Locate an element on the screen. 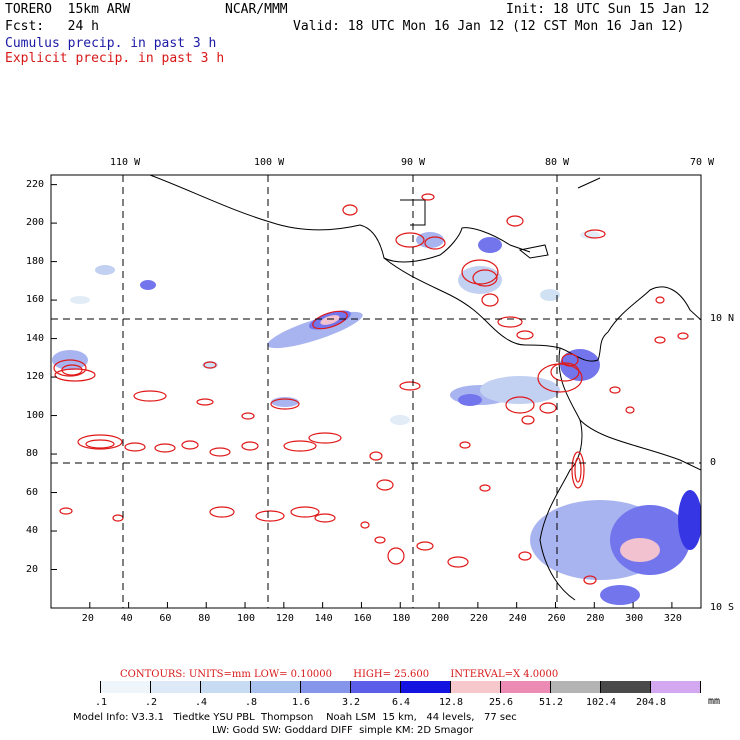 This screenshot has height=740, width=740. y-tick-label: 140 is located at coordinates (35, 338).